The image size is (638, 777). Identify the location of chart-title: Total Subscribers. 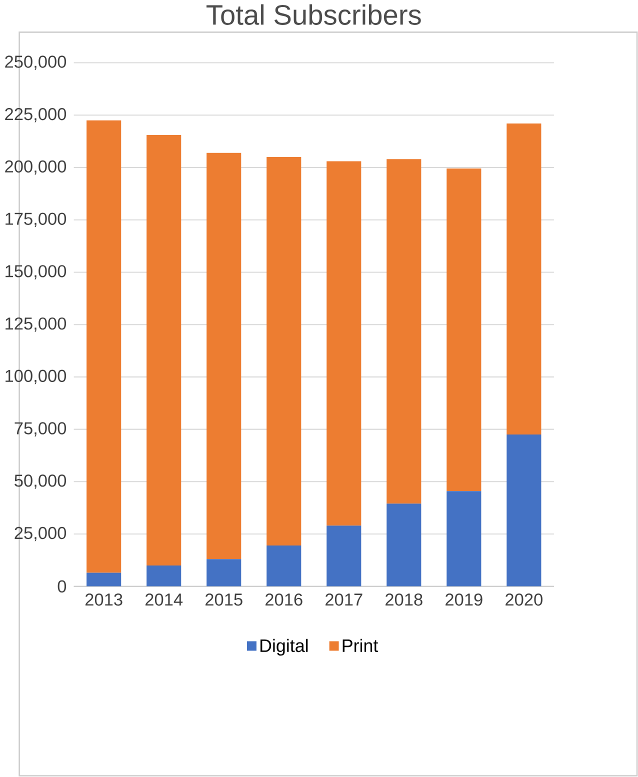
(313, 14).